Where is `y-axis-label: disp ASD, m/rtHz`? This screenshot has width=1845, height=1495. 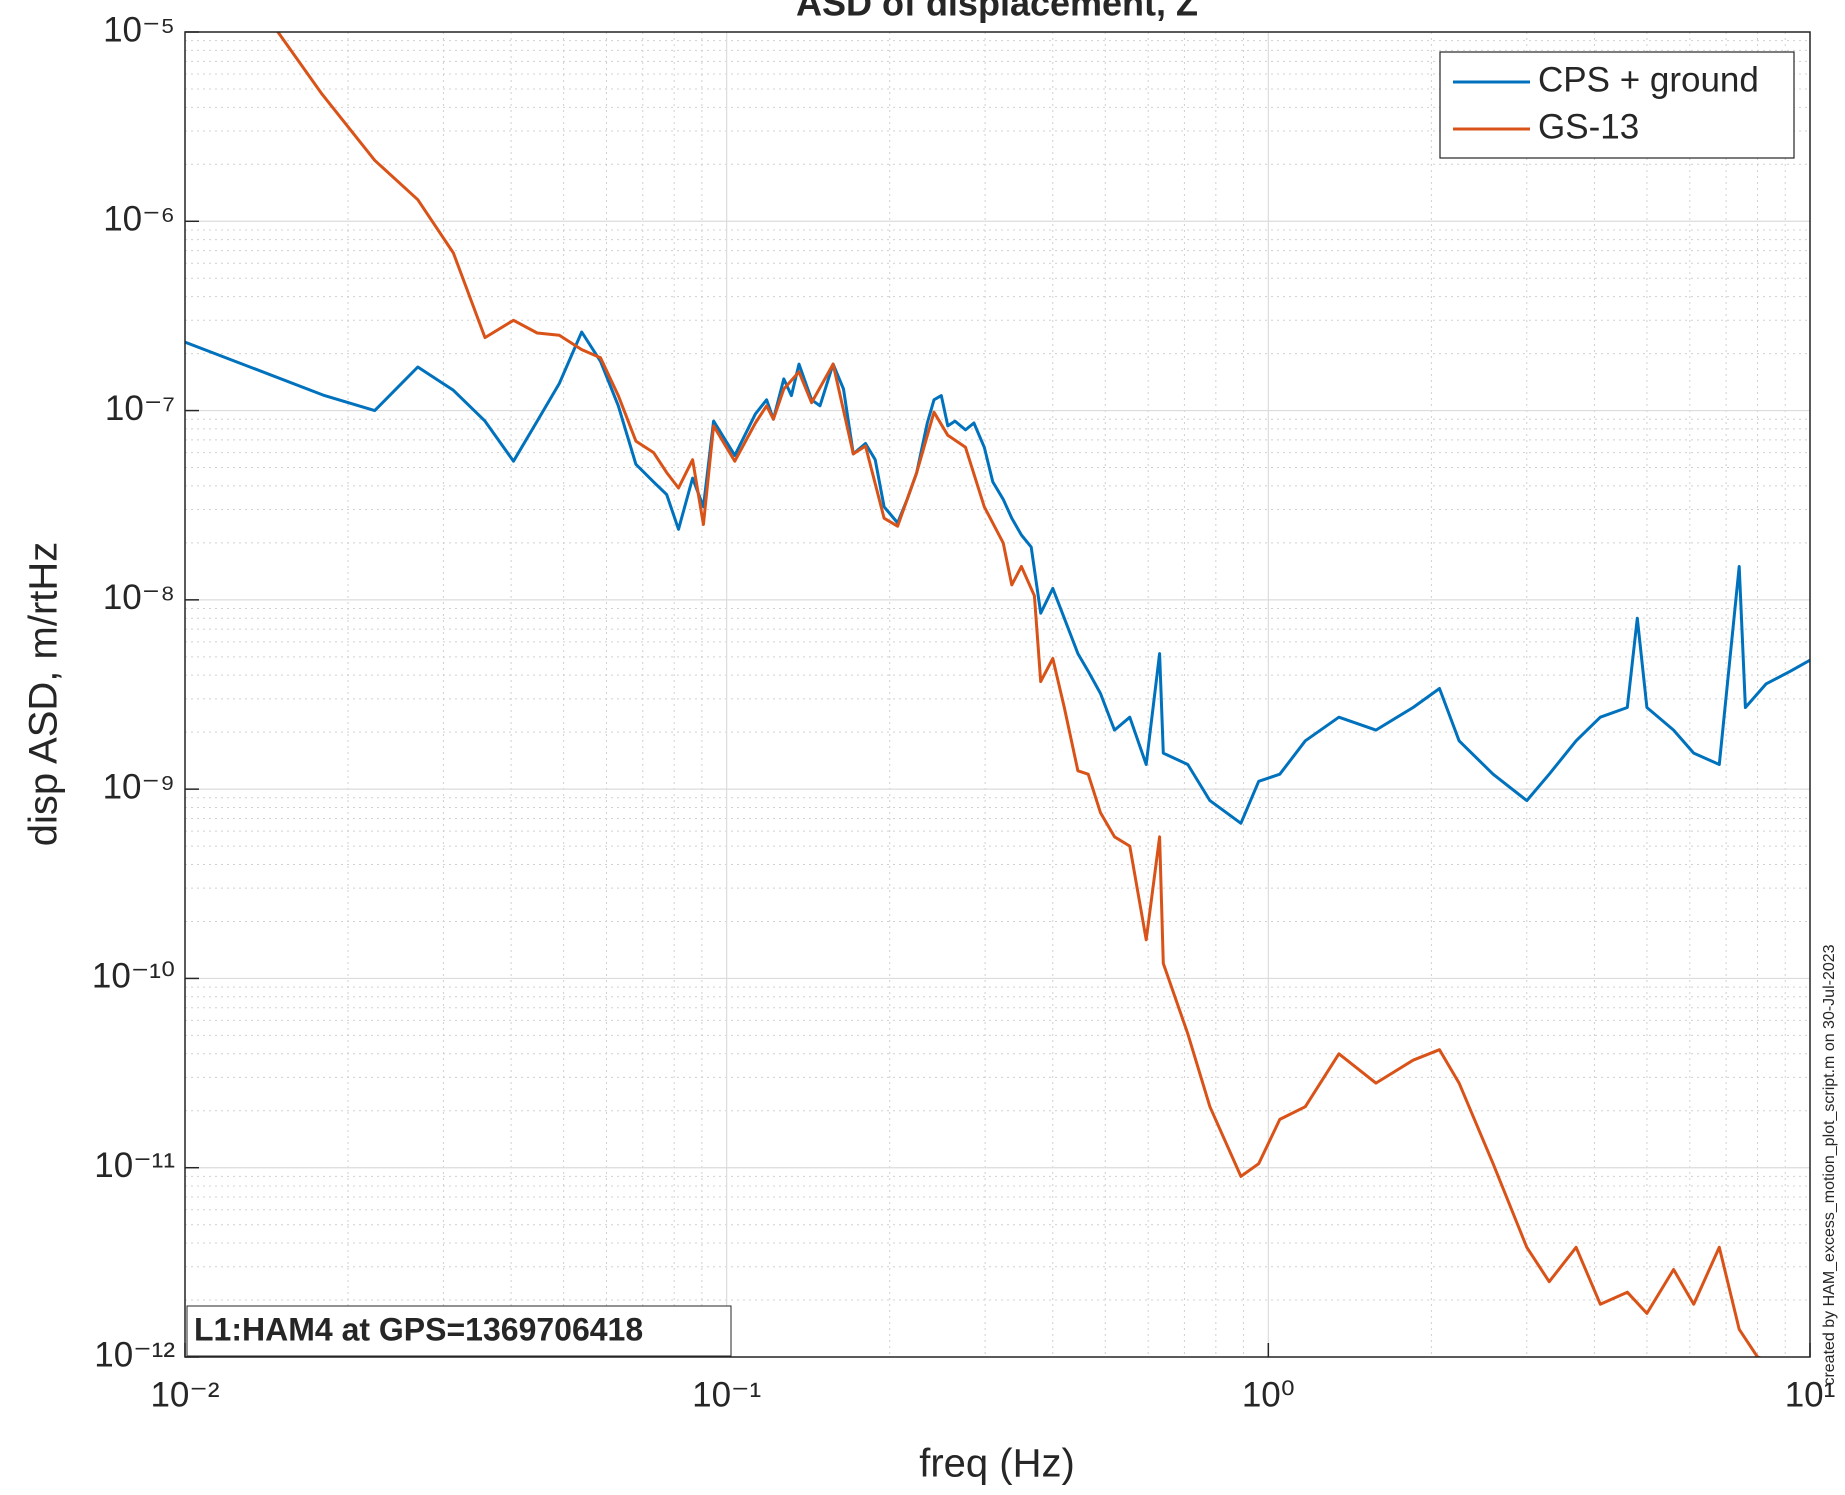
y-axis-label: disp ASD, m/rtHz is located at coordinates (44, 694).